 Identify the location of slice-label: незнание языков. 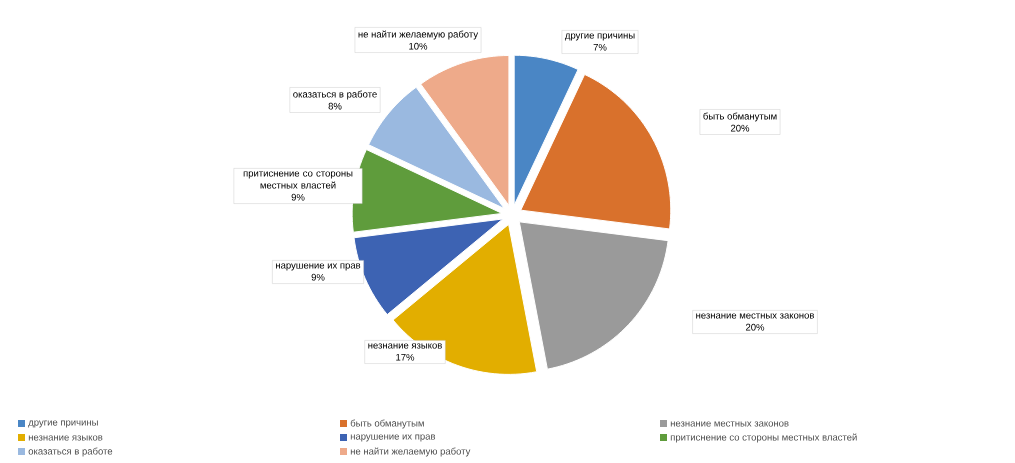
(405, 346).